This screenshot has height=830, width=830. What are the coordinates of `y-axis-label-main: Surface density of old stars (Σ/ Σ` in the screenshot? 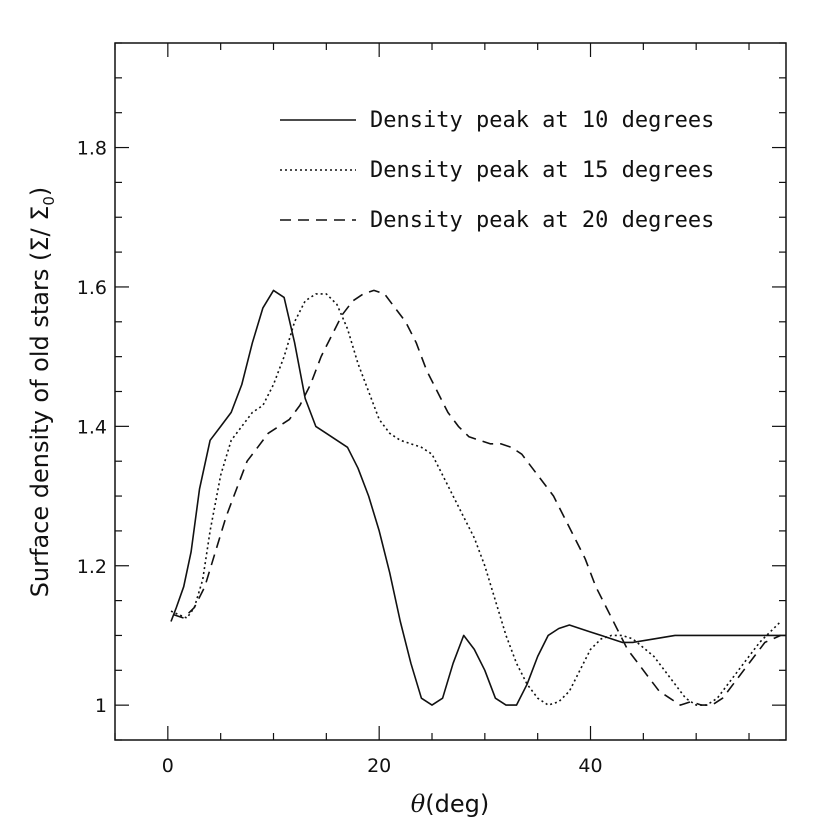 It's located at (40, 402).